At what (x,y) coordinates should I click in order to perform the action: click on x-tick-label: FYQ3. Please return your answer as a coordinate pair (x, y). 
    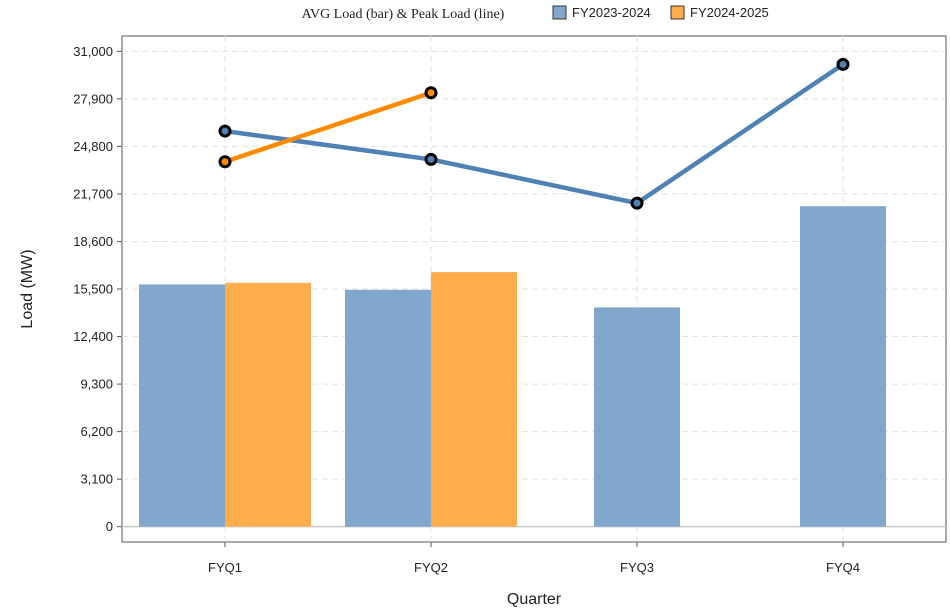
    Looking at the image, I should click on (637, 567).